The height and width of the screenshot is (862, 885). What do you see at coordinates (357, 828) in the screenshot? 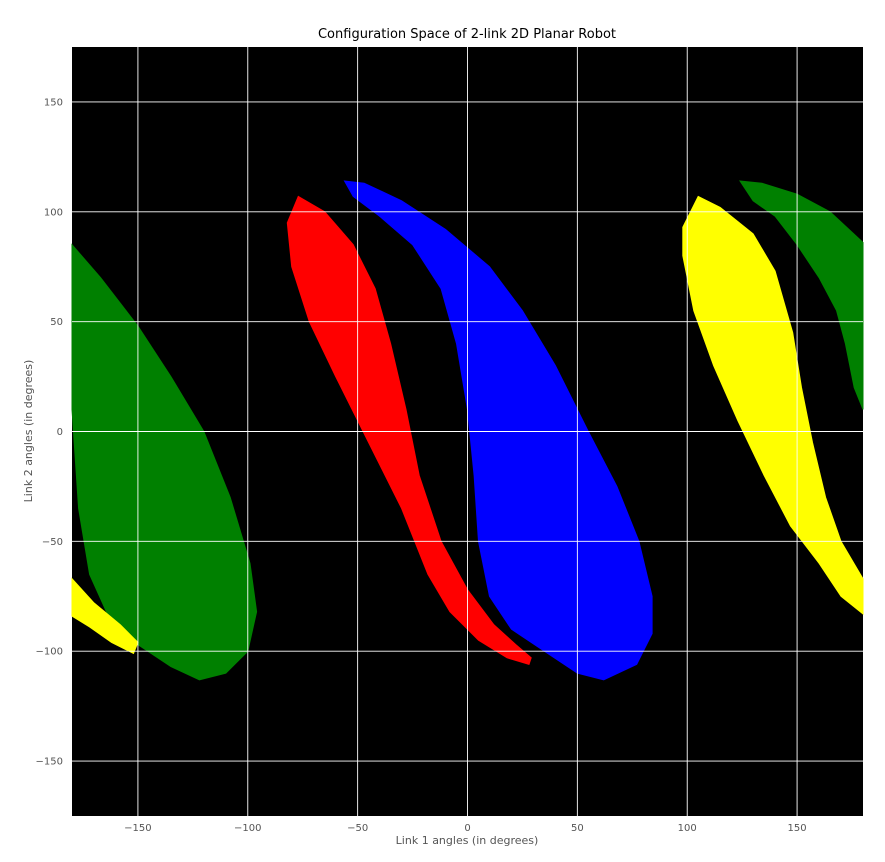
I see `x-tick-label: −50` at bounding box center [357, 828].